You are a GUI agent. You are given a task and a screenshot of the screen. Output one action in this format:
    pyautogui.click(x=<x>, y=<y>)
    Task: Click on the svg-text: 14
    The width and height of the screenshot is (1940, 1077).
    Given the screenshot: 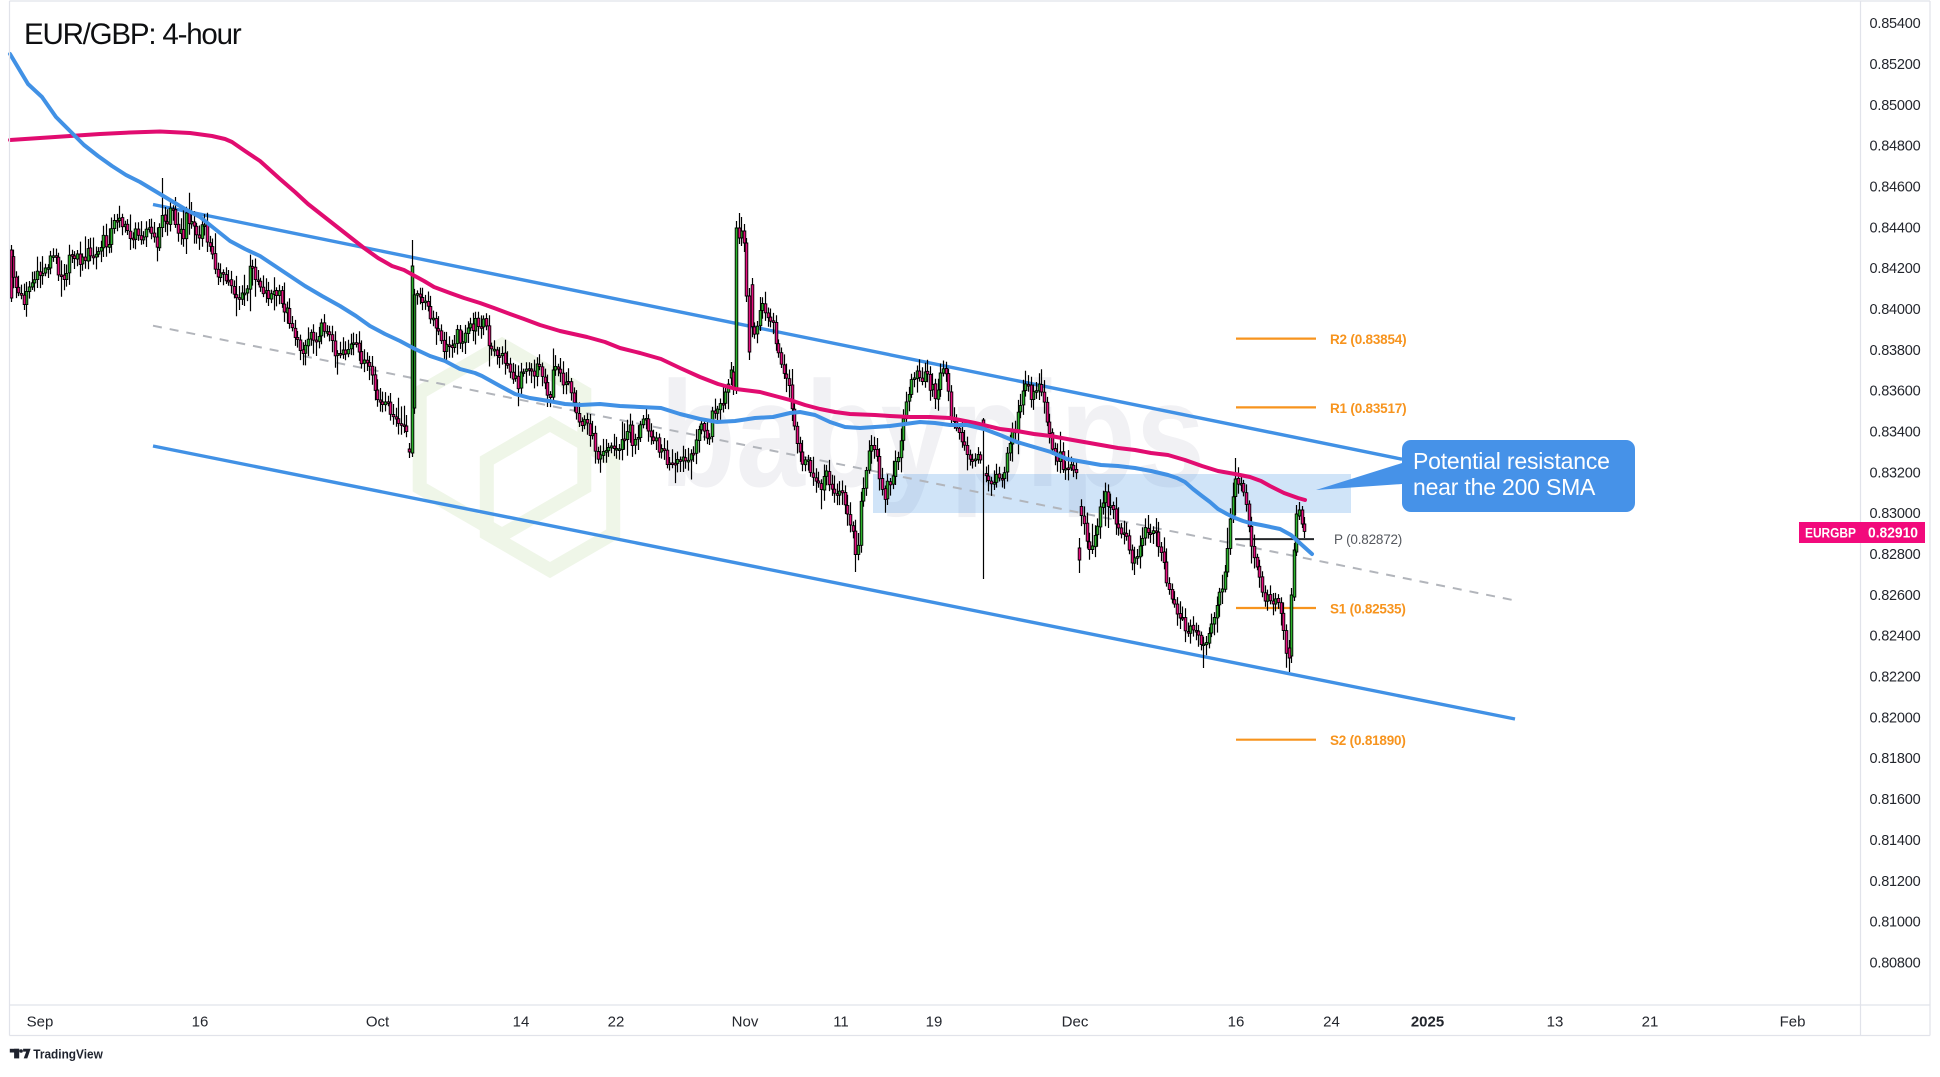 What is the action you would take?
    pyautogui.click(x=521, y=1022)
    